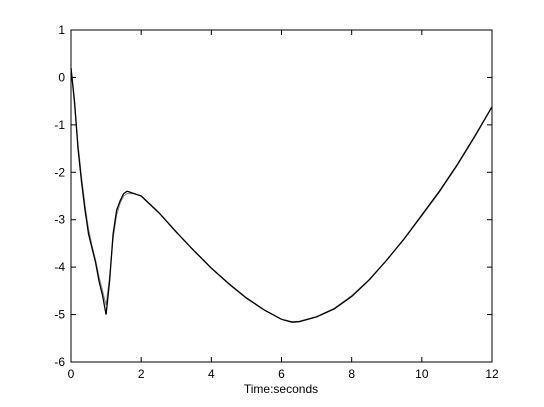 This screenshot has width=544, height=407. I want to click on x-axis-label: Time:seconds, so click(281, 389).